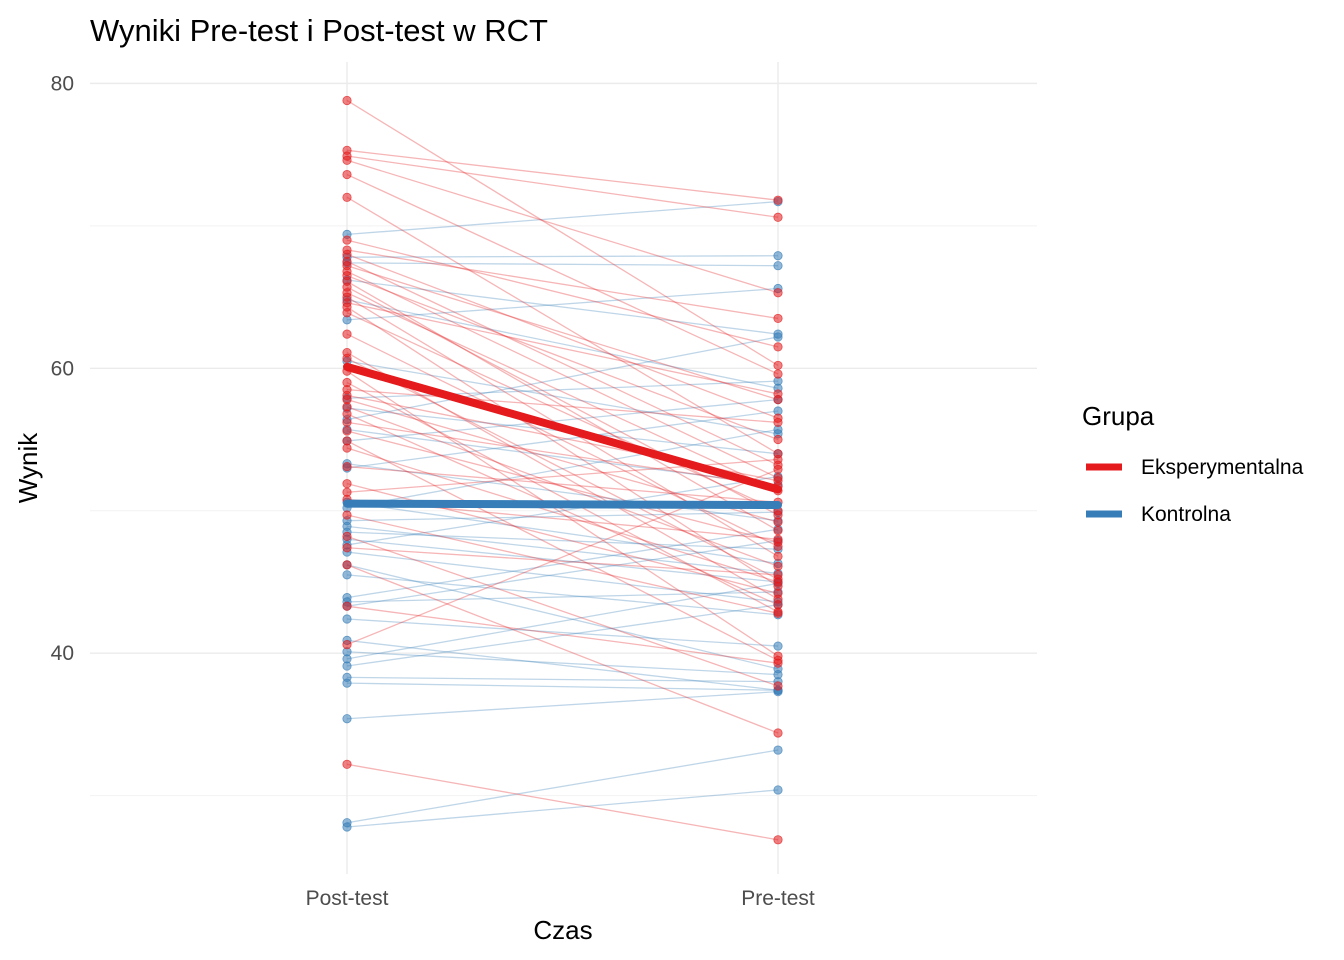 Image resolution: width=1344 pixels, height=960 pixels. I want to click on legend-label: Eksperymentalna, so click(1222, 467).